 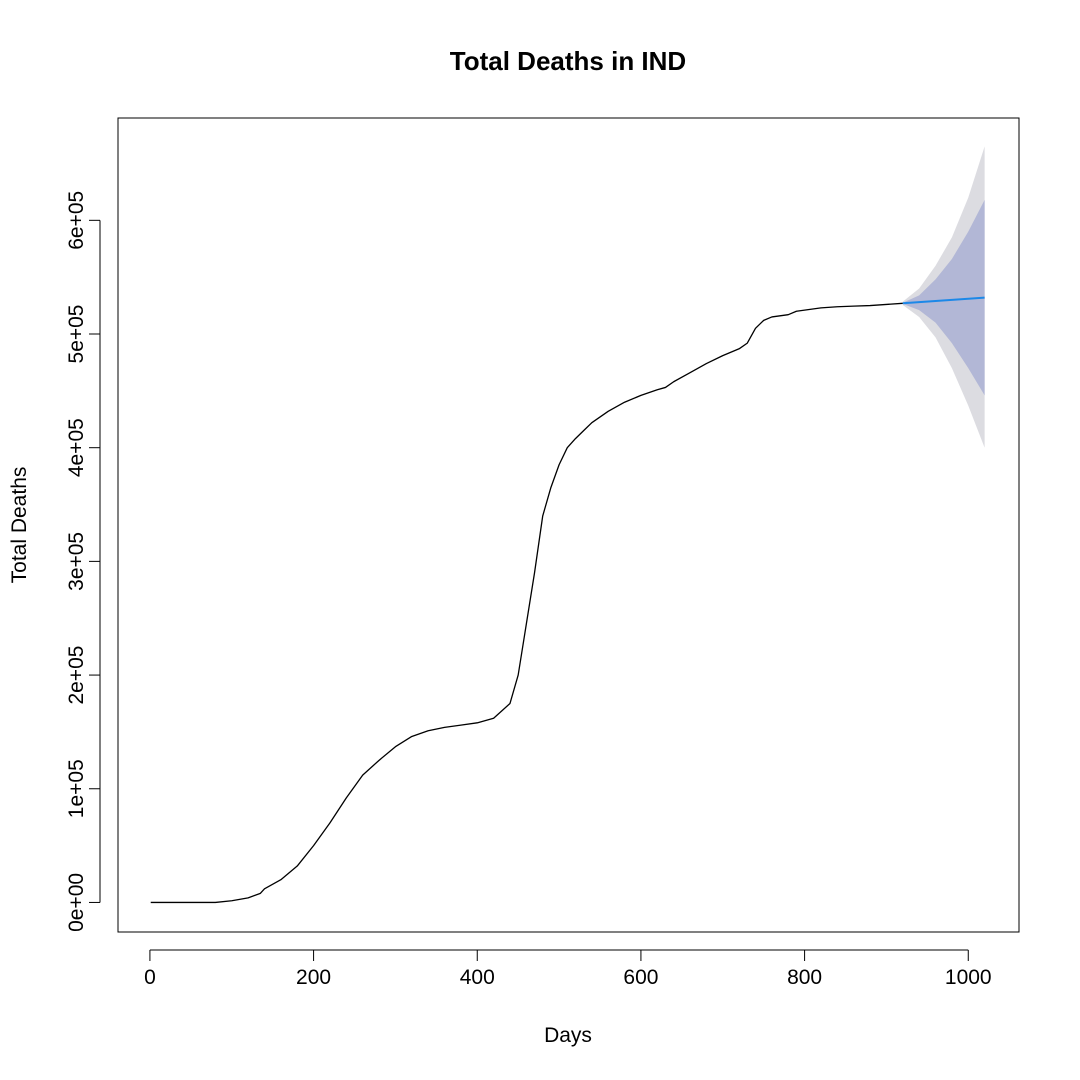 What do you see at coordinates (477, 977) in the screenshot?
I see `x-tick-label: 400` at bounding box center [477, 977].